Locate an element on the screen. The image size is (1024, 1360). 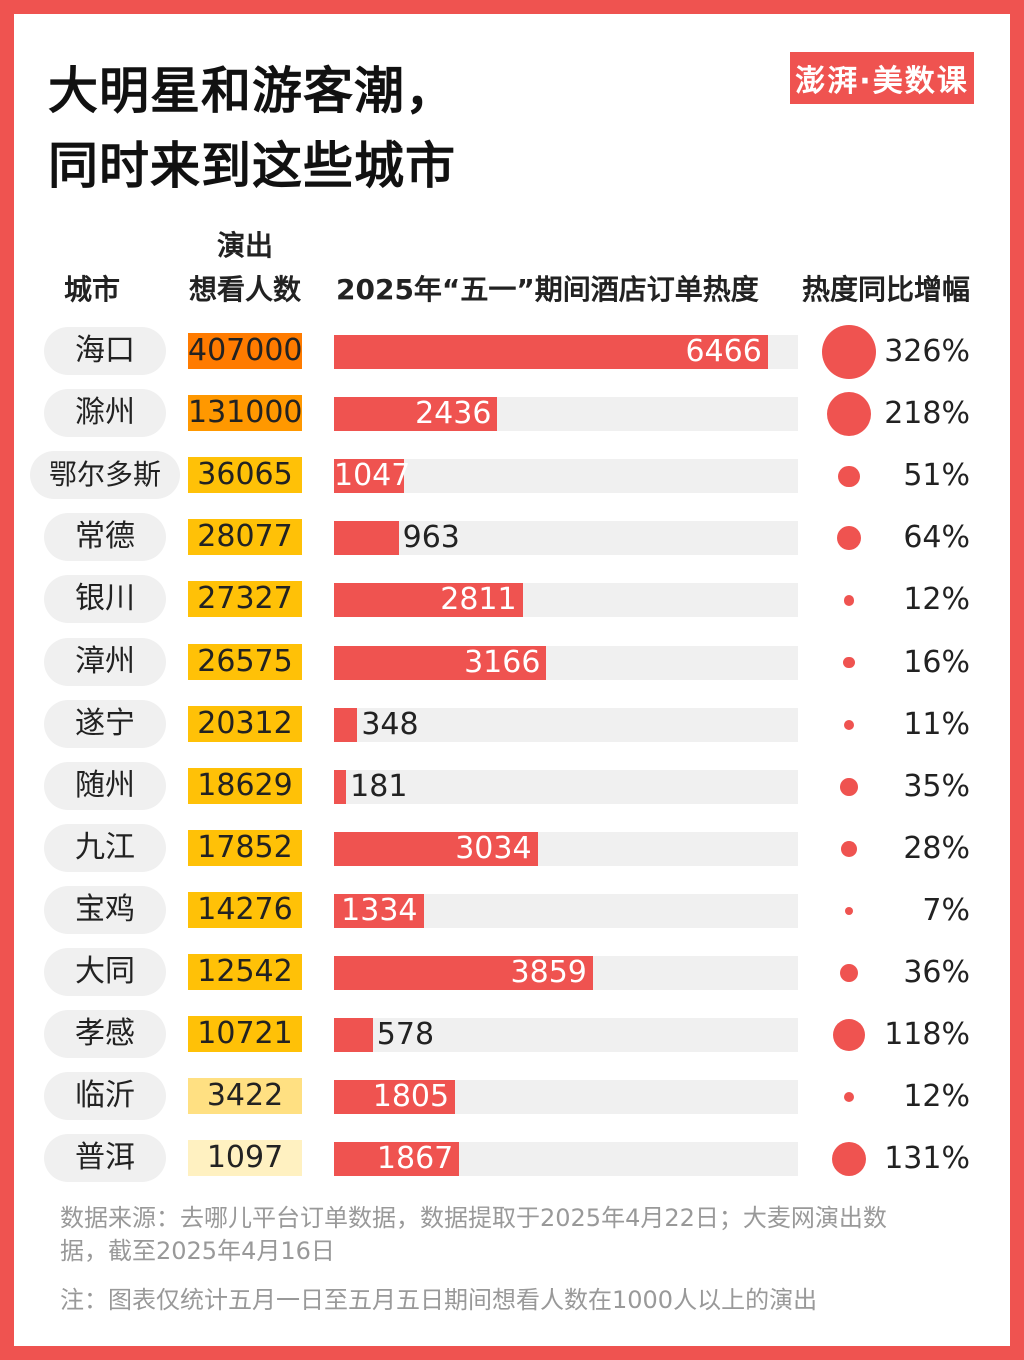
heat-value-label: 6466 is located at coordinates (723, 351).